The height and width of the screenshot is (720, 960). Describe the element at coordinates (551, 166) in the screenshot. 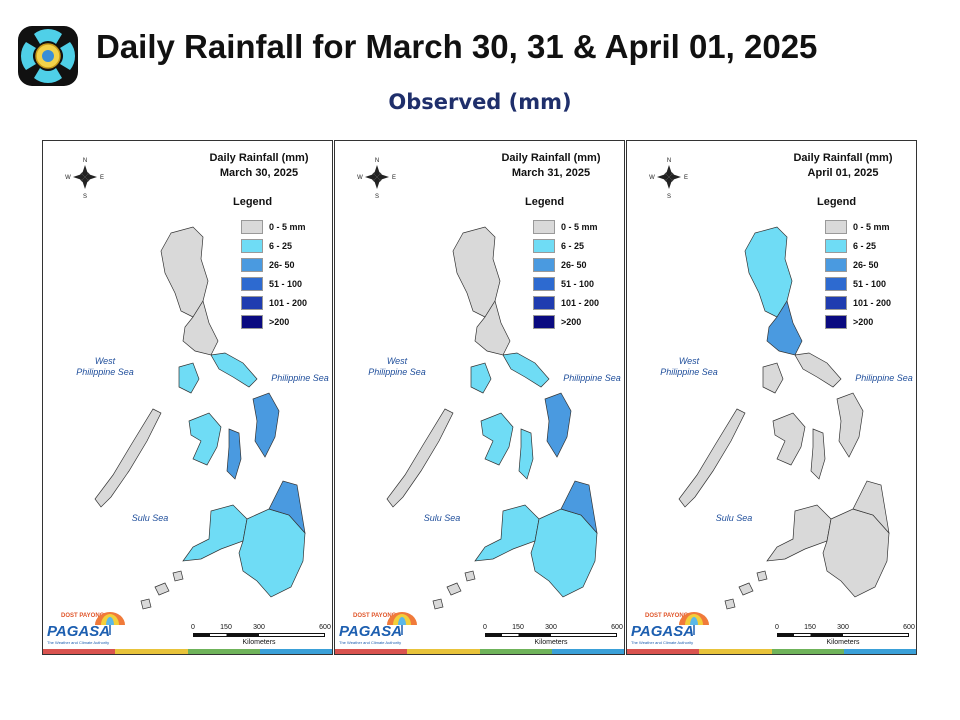

I see `map-title: Daily Rainfall (mm) March 31, 2025` at that location.